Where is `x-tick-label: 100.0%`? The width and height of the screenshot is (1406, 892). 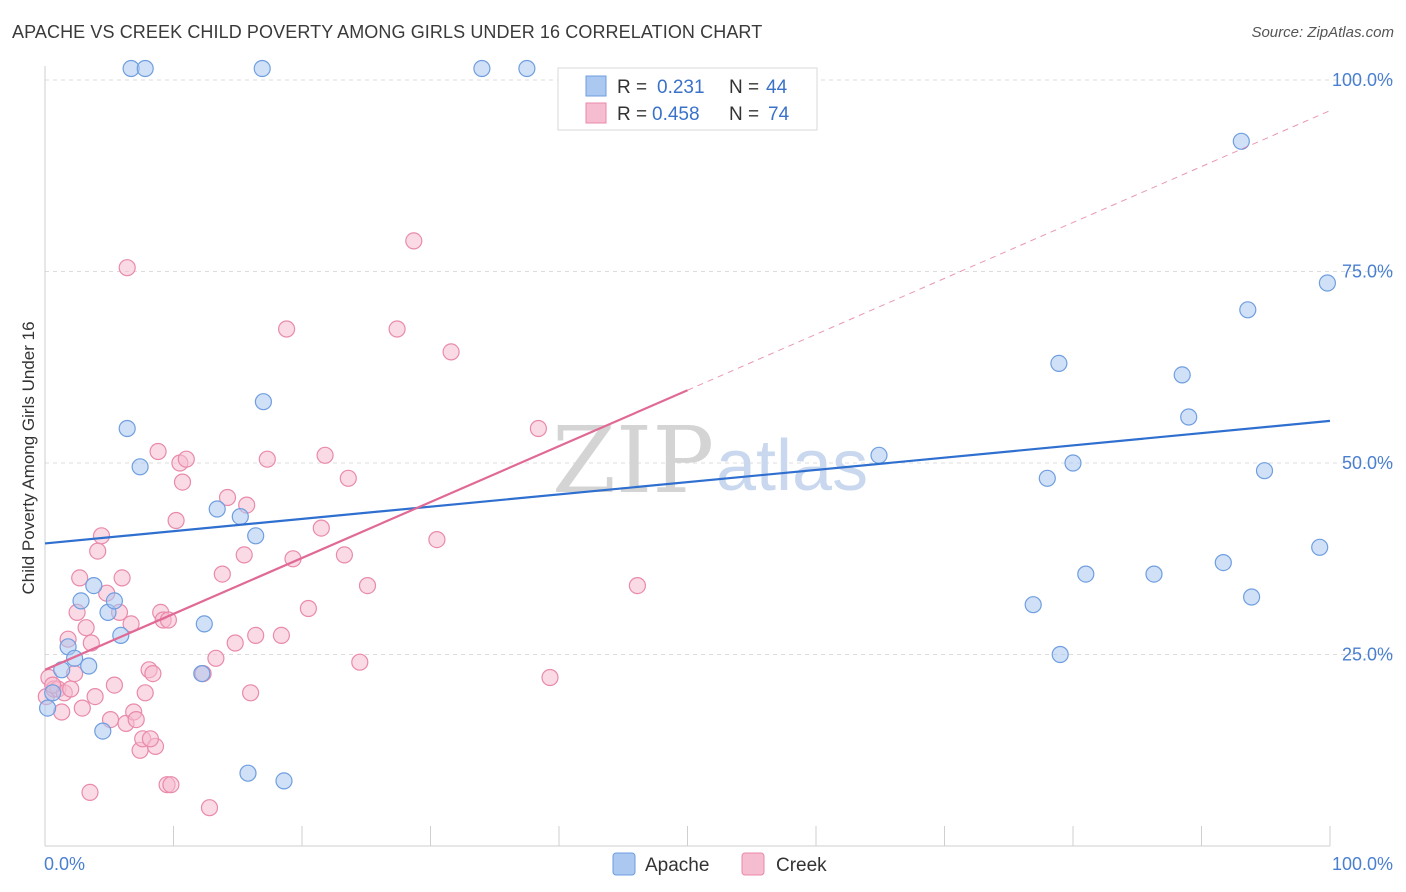 x-tick-label: 100.0% is located at coordinates (1362, 864).